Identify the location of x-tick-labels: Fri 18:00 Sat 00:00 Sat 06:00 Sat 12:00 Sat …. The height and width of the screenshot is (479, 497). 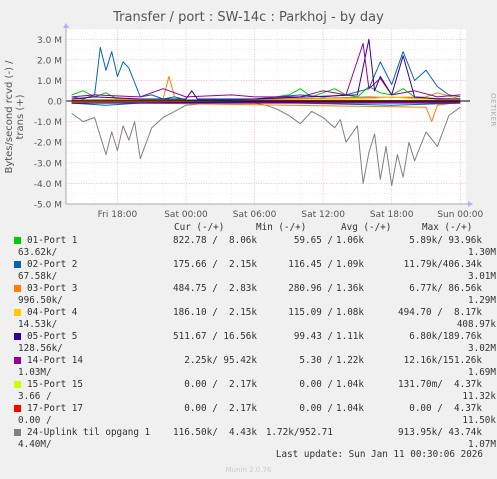
(291, 215).